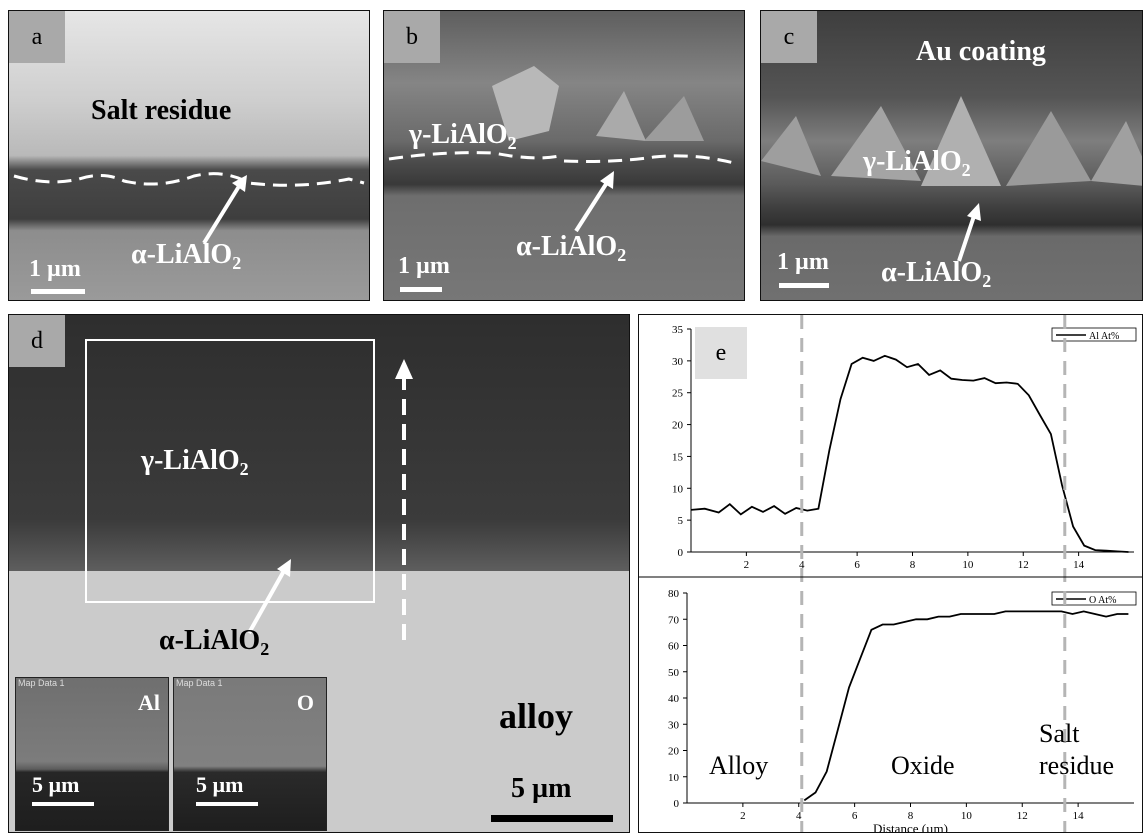  Describe the element at coordinates (678, 457) in the screenshot. I see `y-tick-label: 15` at that location.